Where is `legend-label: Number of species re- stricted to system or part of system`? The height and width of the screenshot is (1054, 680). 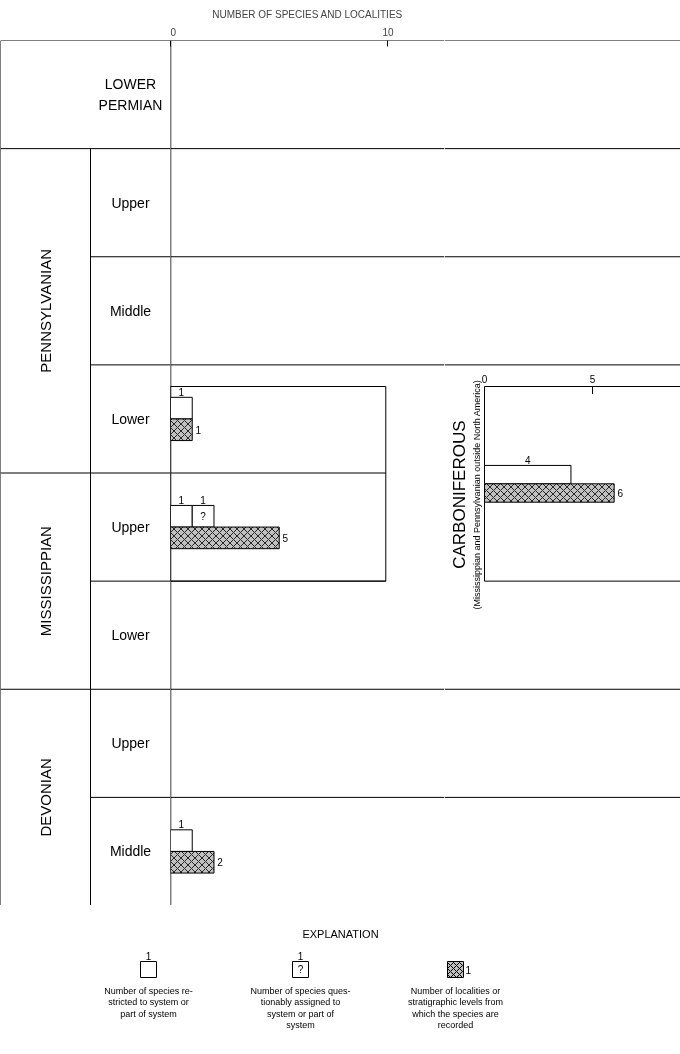 legend-label: Number of species re- stricted to system or part of system is located at coordinates (148, 1002).